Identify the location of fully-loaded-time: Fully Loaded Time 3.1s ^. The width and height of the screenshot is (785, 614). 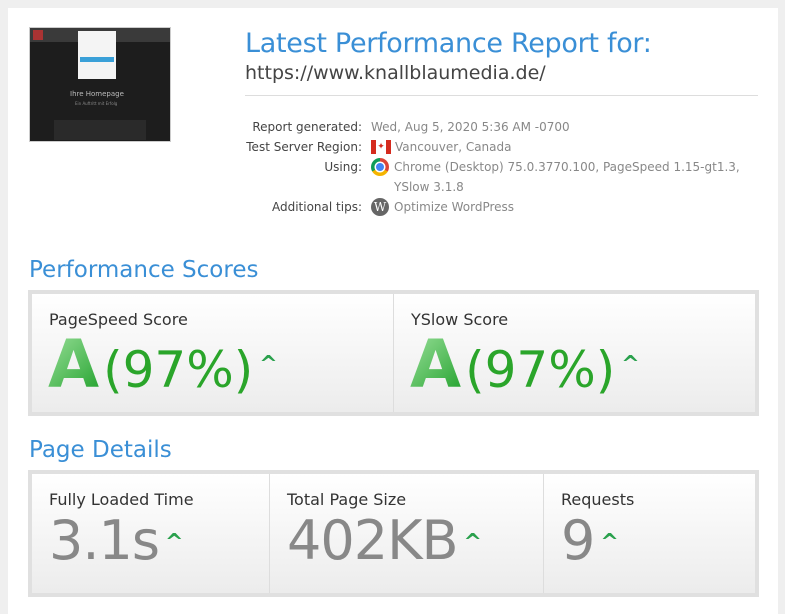
(151, 533).